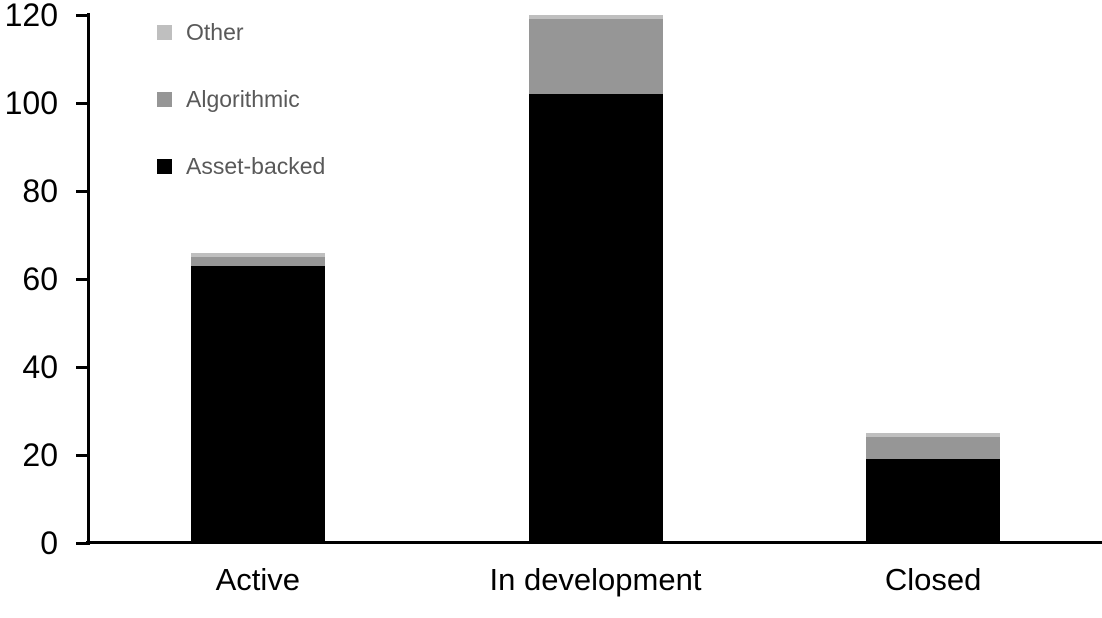  I want to click on bar-in-development-asset-backed, so click(595, 318).